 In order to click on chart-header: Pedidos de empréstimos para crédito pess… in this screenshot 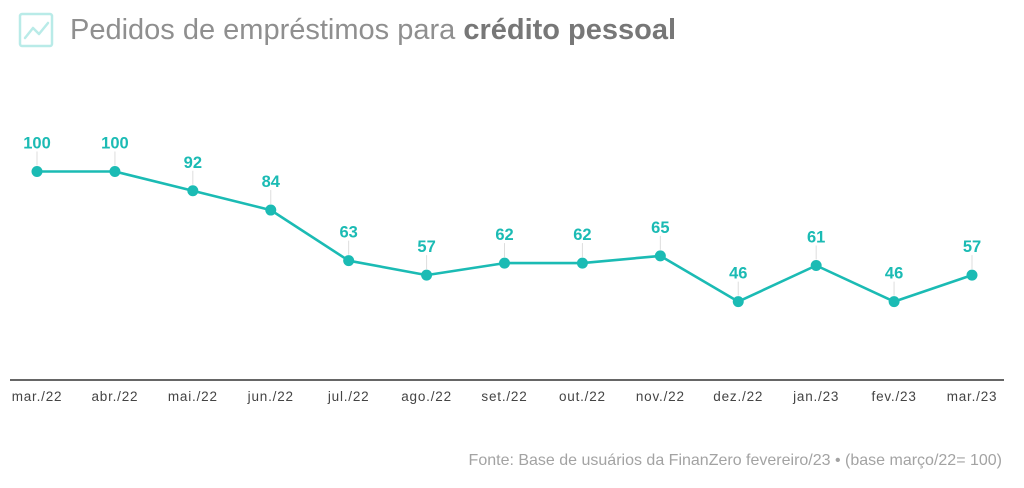, I will do `click(347, 30)`.